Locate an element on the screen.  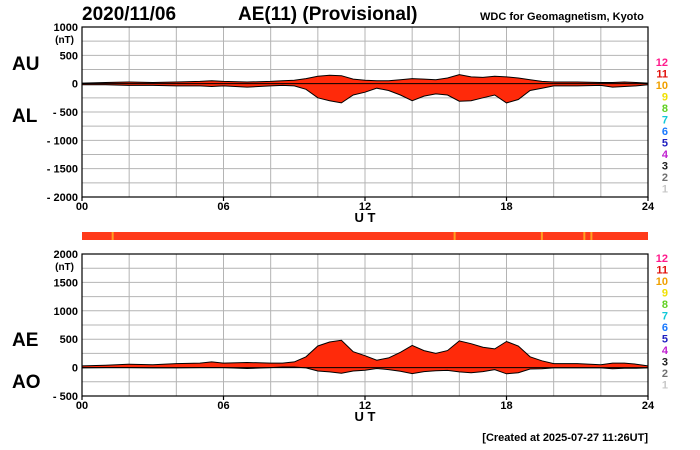
ao-label: AO is located at coordinates (26, 382).